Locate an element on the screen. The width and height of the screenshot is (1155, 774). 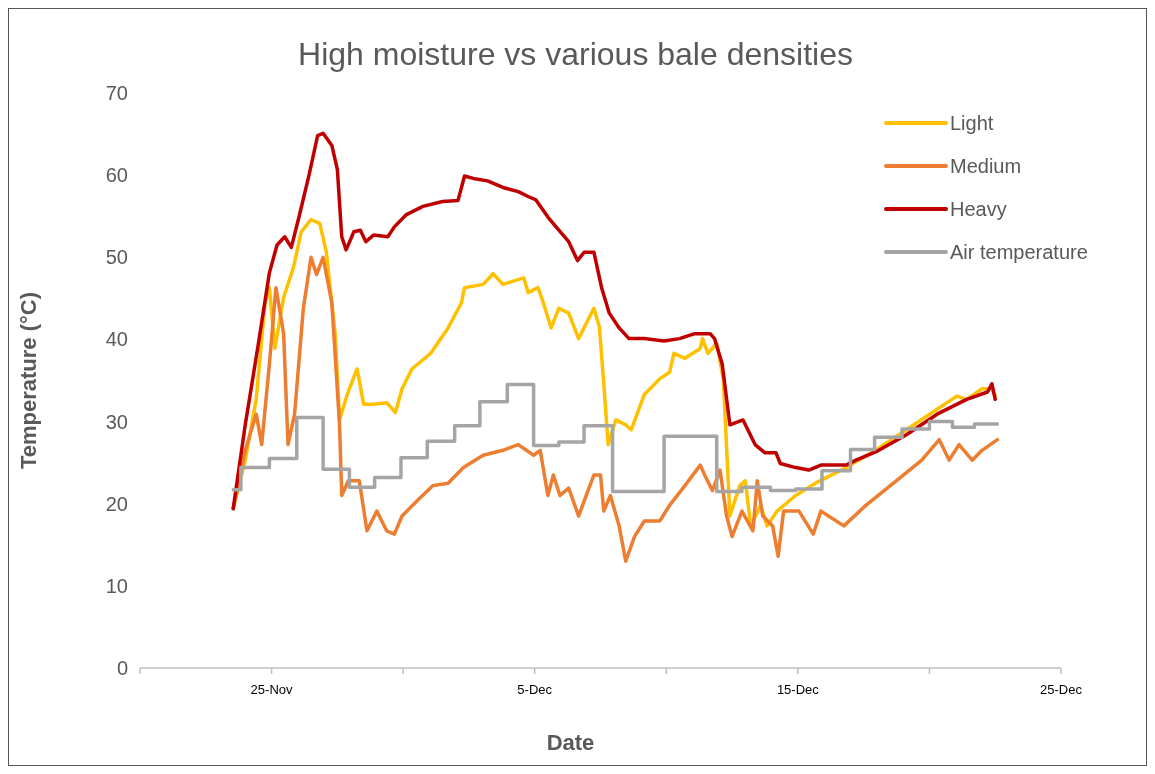
chart-title: High moisture vs various bale densities is located at coordinates (575, 54).